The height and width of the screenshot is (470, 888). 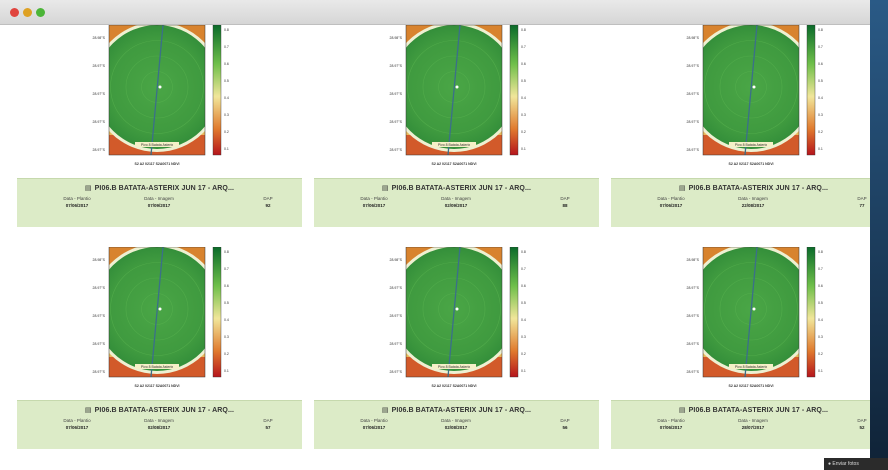 What do you see at coordinates (268, 202) in the screenshot?
I see `dap-value: DAP 92` at bounding box center [268, 202].